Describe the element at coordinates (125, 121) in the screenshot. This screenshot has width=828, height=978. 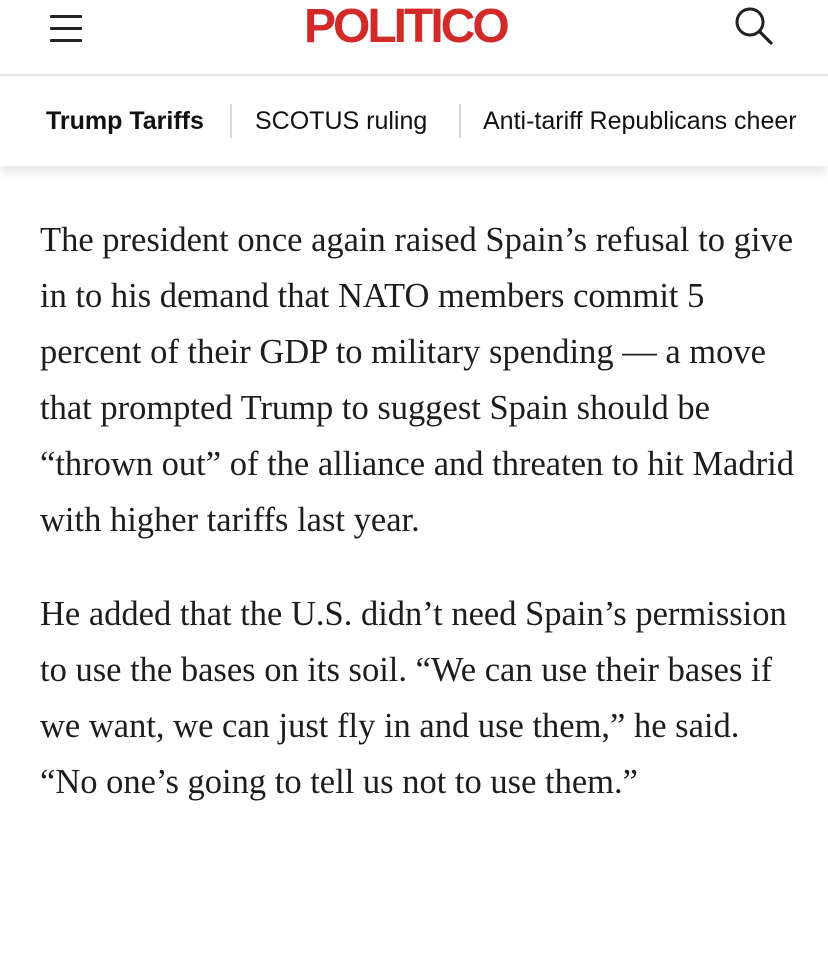
I see `topic-tab-trump-tariffs: Trump Tariffs` at that location.